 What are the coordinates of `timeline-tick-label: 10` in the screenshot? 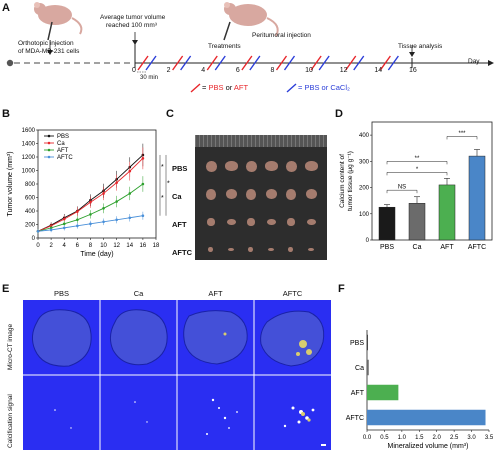 It's located at (309, 70).